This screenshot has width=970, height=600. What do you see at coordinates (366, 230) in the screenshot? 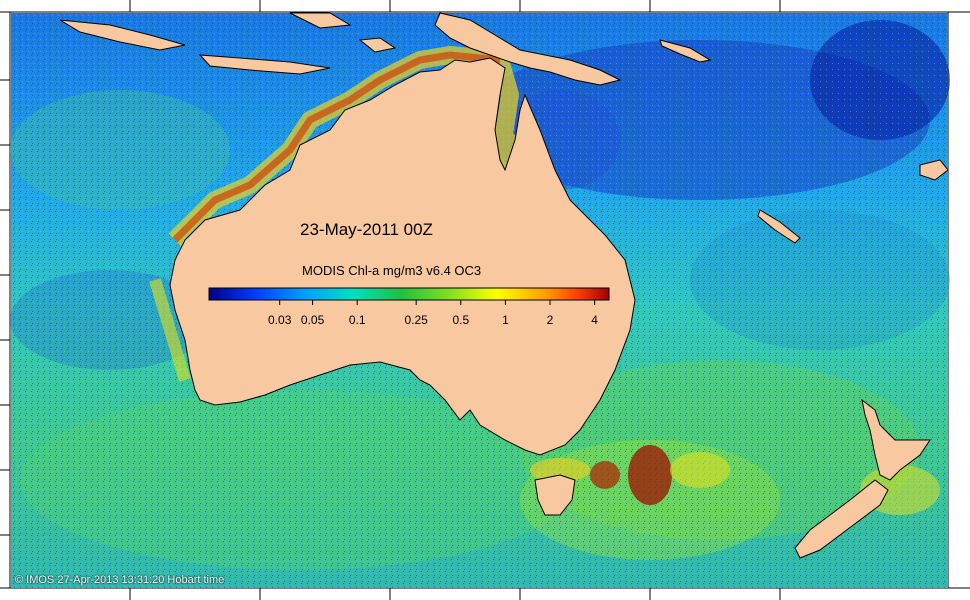
I see `map-title: 23-May-2011 00Z` at bounding box center [366, 230].